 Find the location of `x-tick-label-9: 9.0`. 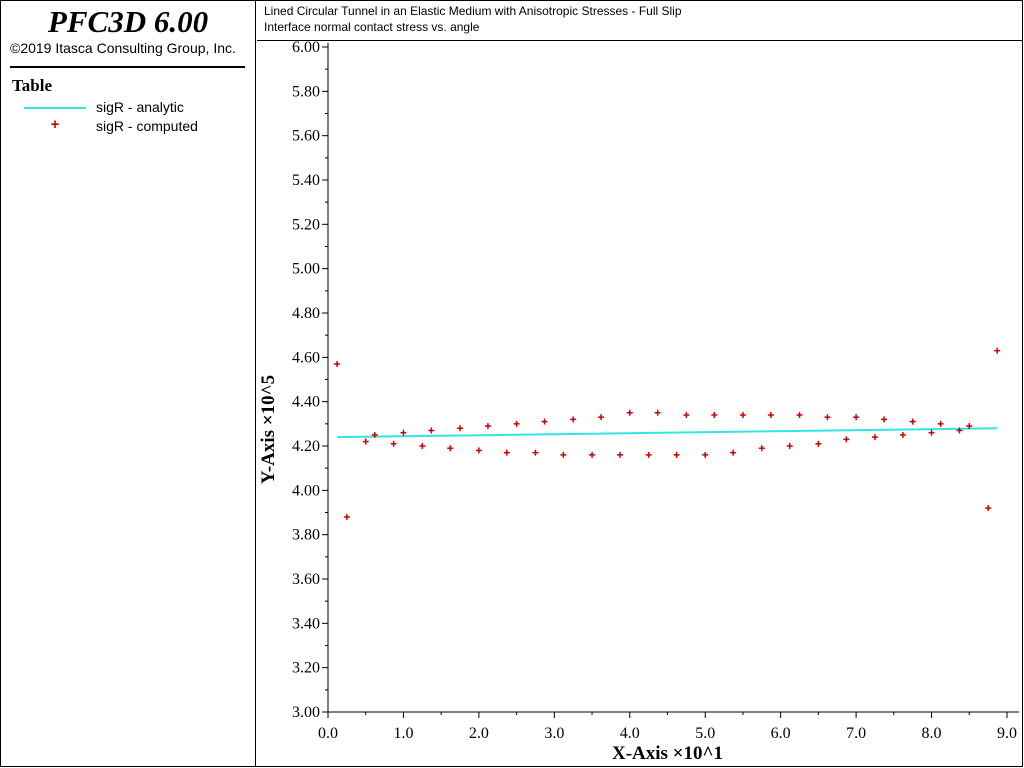

x-tick-label-9: 9.0 is located at coordinates (1007, 733).